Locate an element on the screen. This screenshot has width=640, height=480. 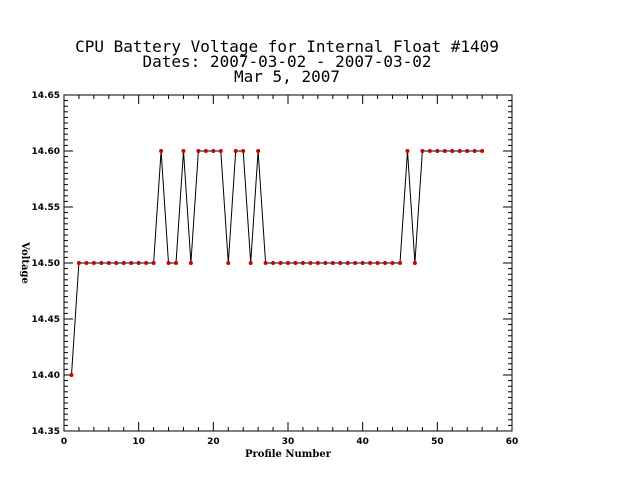
x-tick-label: 20 is located at coordinates (213, 442).